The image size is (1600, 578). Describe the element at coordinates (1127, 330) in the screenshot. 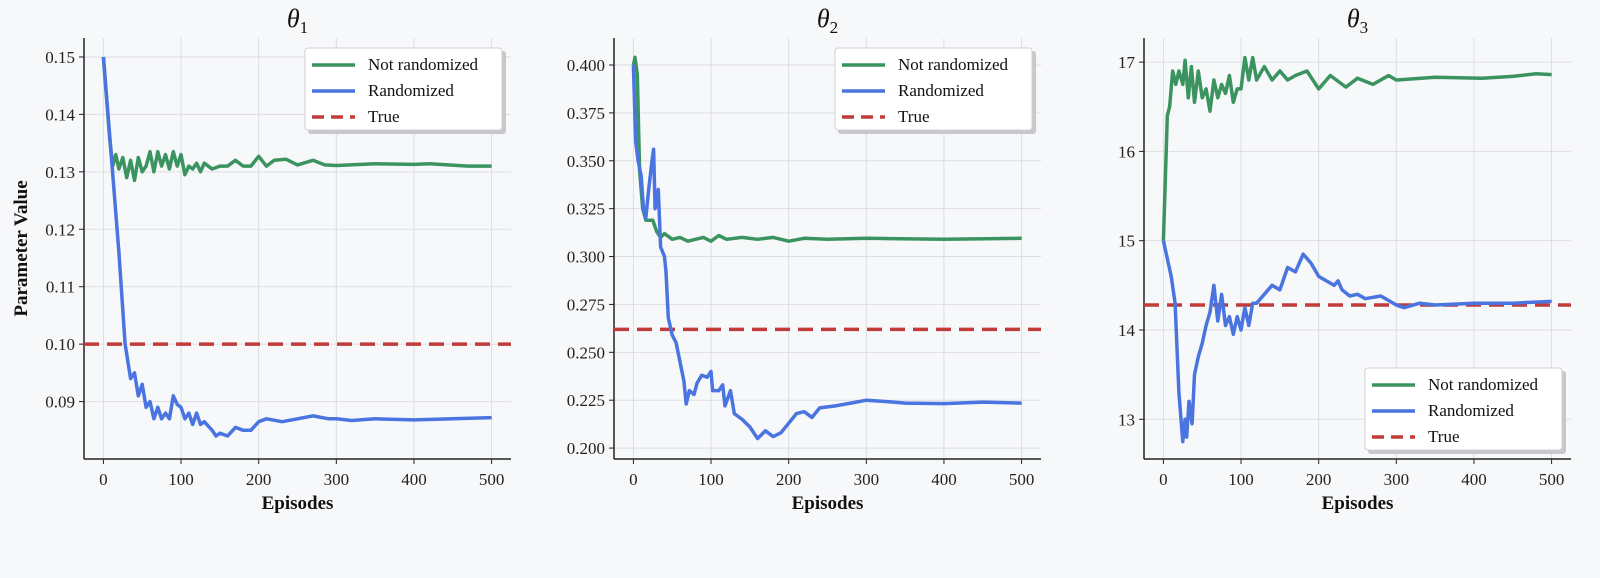

I see `y-tick-label: 14` at that location.